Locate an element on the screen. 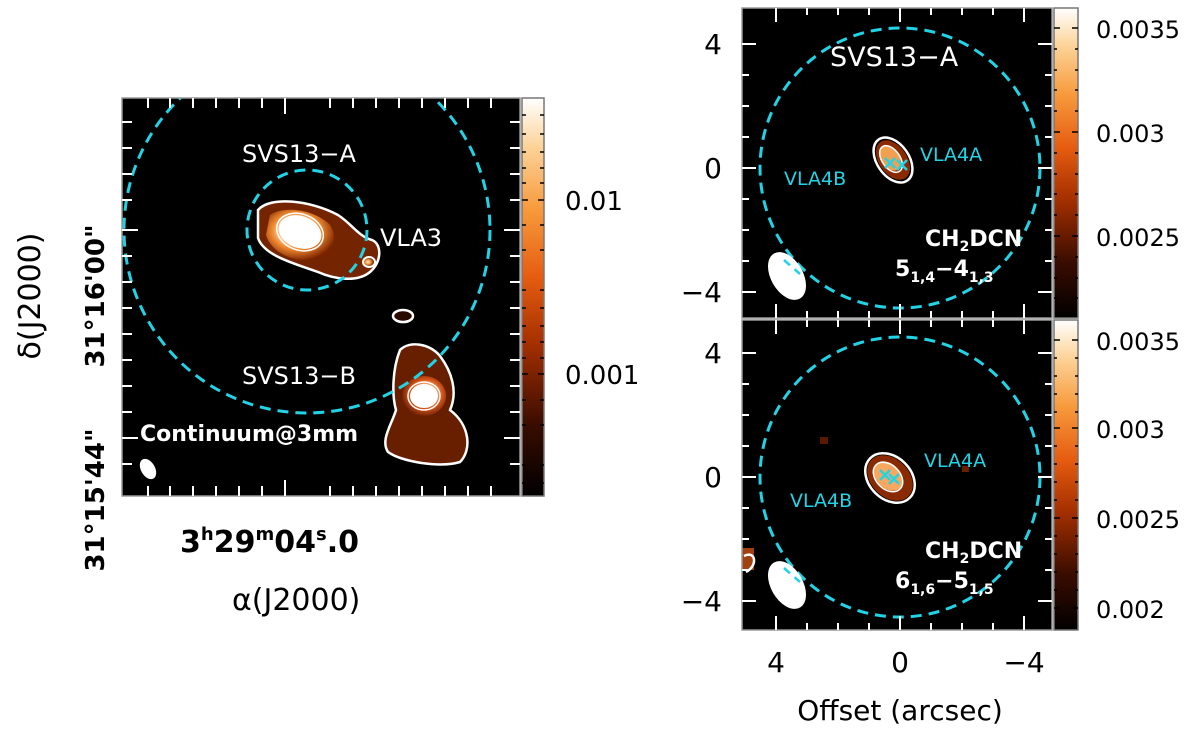 The width and height of the screenshot is (1200, 736). top-cbar-tick-0.0025: 0.0025 is located at coordinates (1138, 238).